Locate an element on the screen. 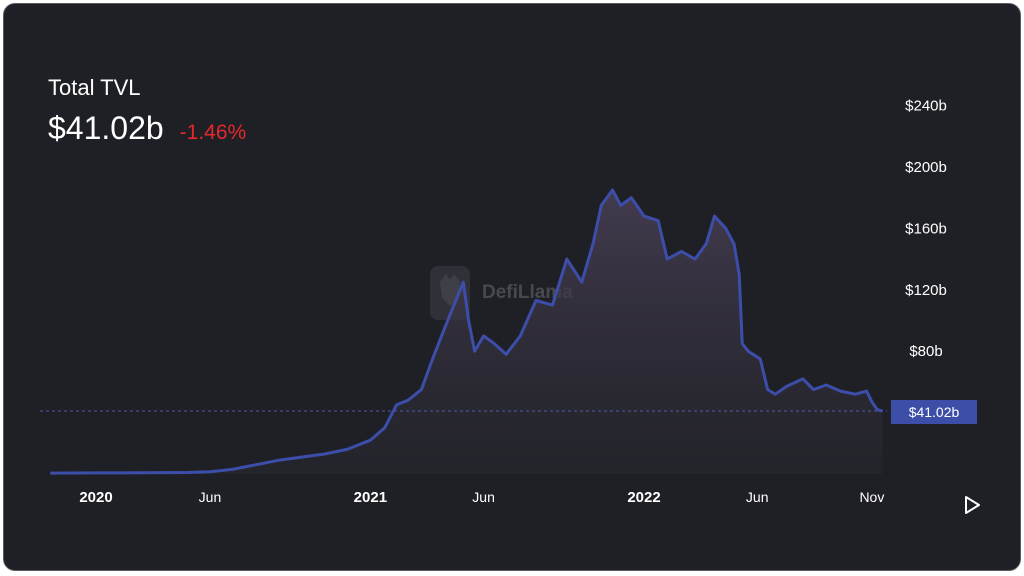 This screenshot has width=1024, height=576. y-tick-label: $240b is located at coordinates (926, 106).